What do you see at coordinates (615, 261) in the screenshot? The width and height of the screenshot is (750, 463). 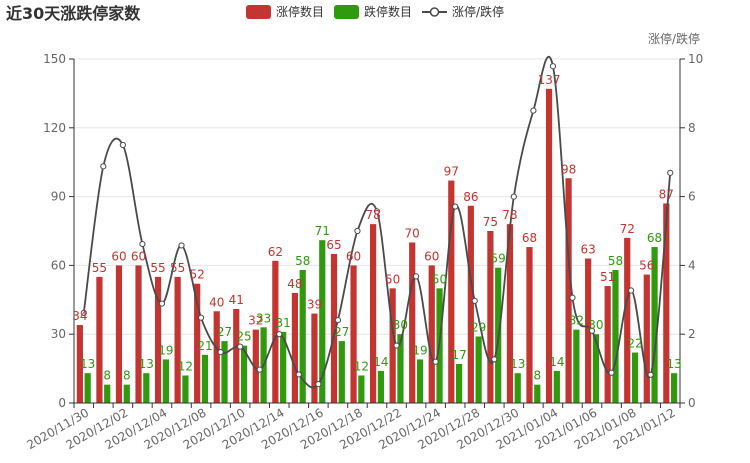 I see `data-label-limit-down: 58` at bounding box center [615, 261].